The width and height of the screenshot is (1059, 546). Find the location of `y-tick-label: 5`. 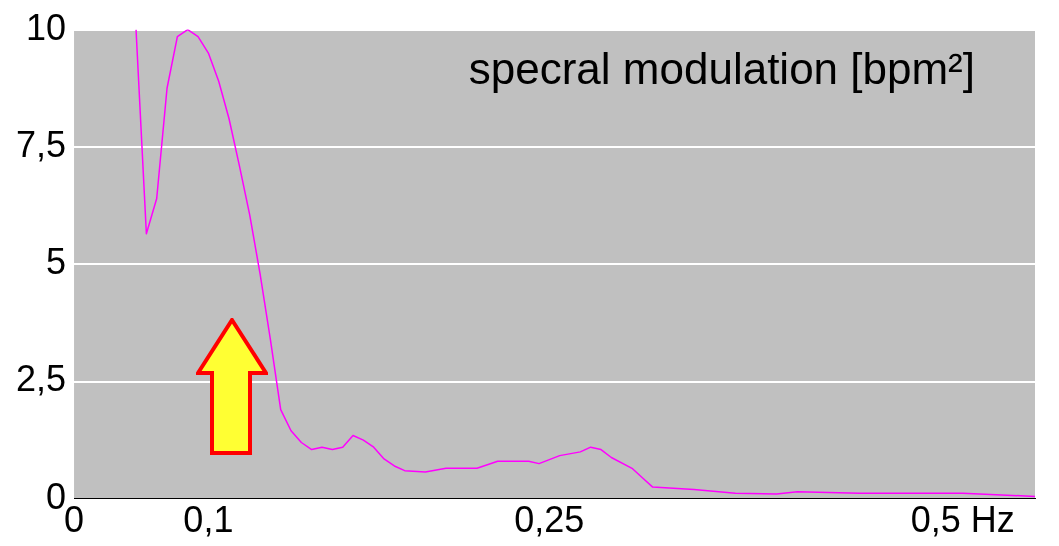

y-tick-label: 5 is located at coordinates (56, 262).